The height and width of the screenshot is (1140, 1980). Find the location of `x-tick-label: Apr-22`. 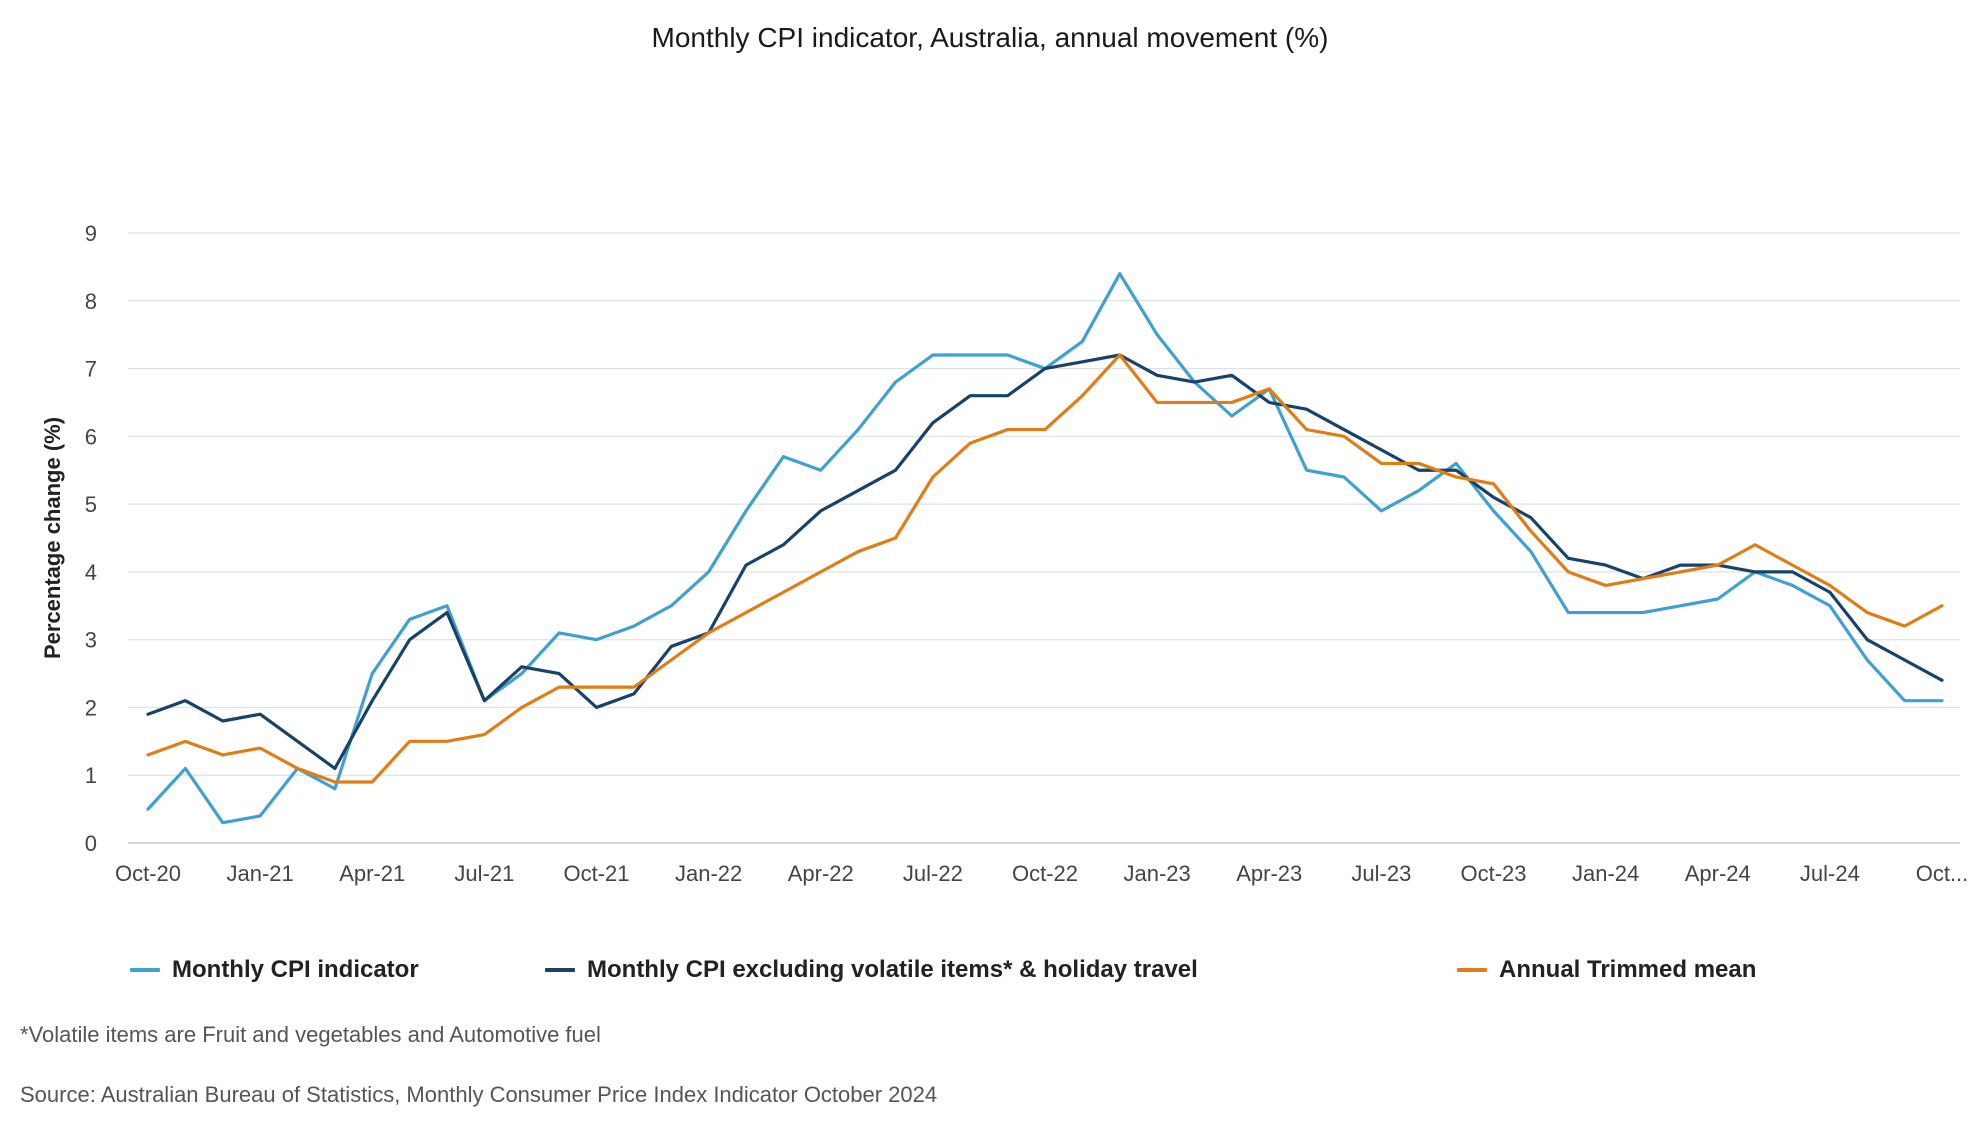

x-tick-label: Apr-22 is located at coordinates (821, 873).